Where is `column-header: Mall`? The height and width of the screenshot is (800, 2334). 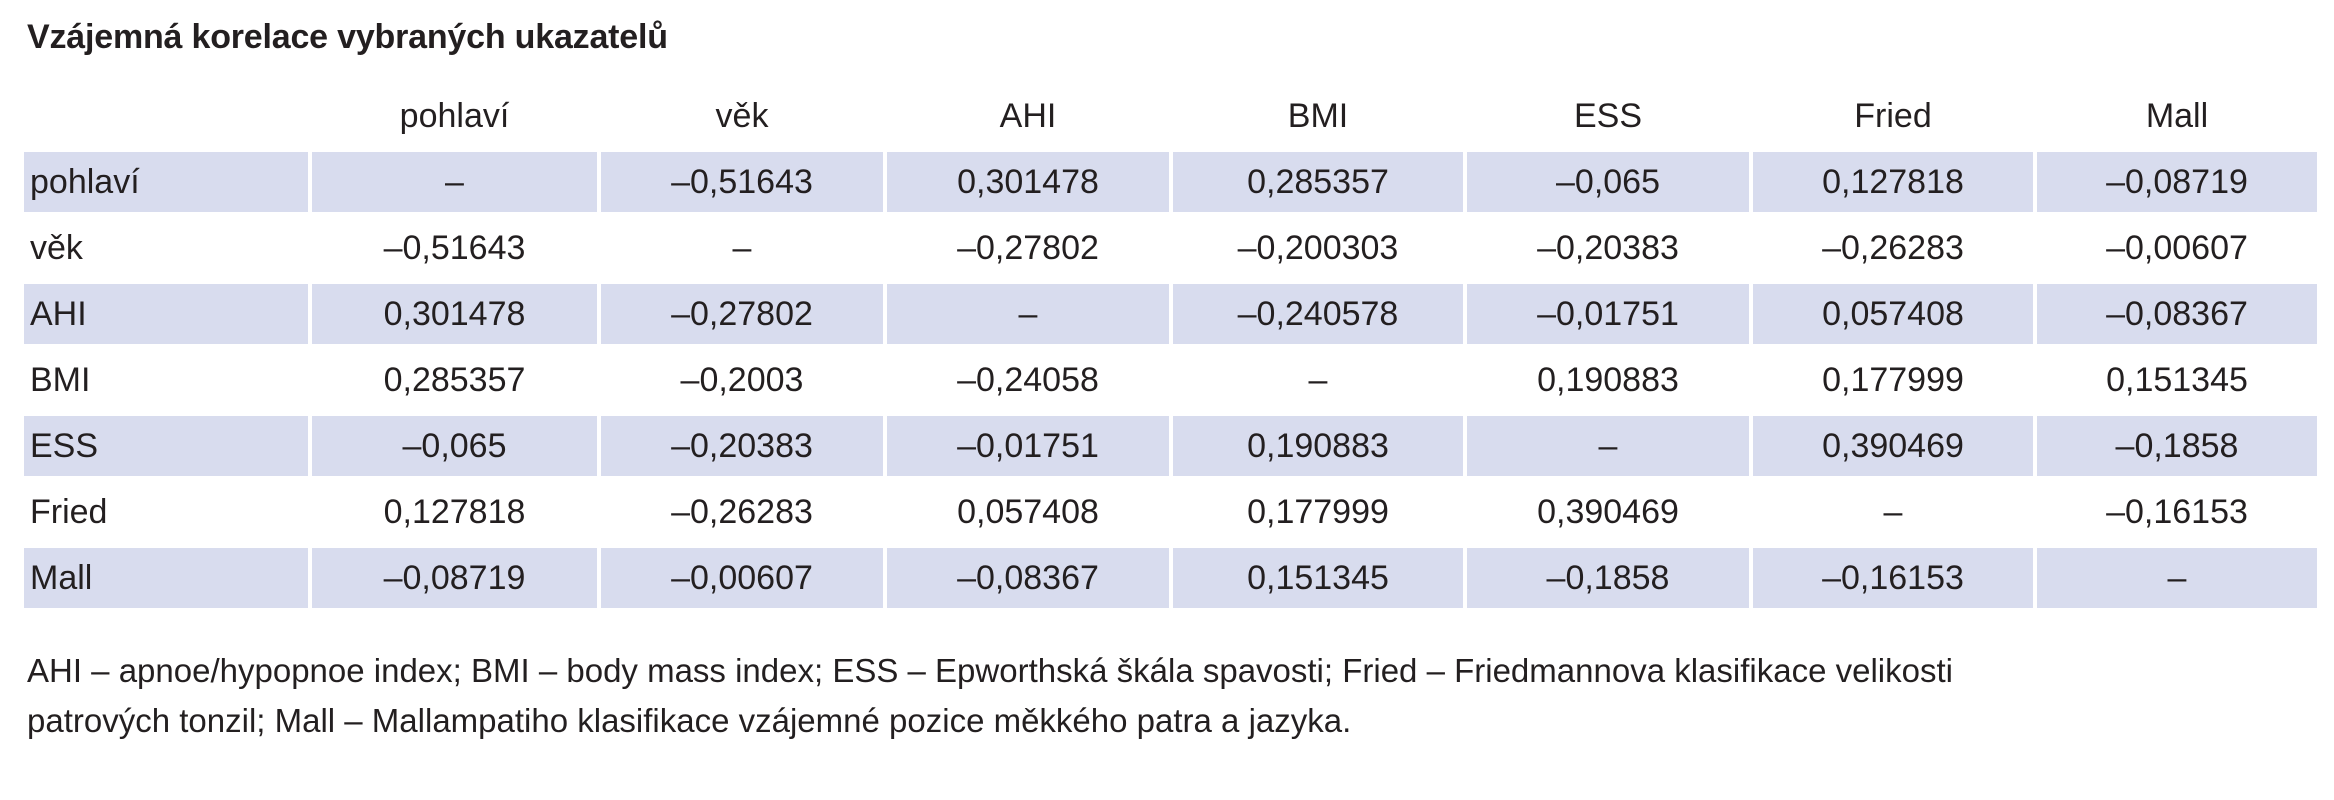 column-header: Mall is located at coordinates (2177, 115).